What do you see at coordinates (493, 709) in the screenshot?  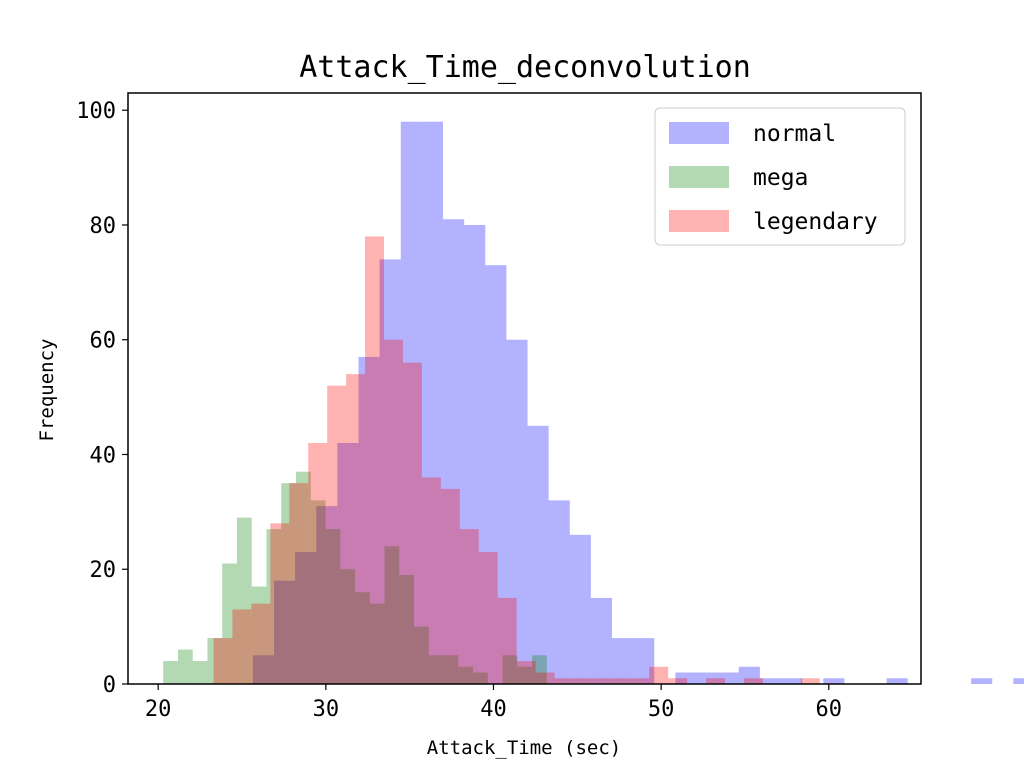 I see `x-tick-label: 40` at bounding box center [493, 709].